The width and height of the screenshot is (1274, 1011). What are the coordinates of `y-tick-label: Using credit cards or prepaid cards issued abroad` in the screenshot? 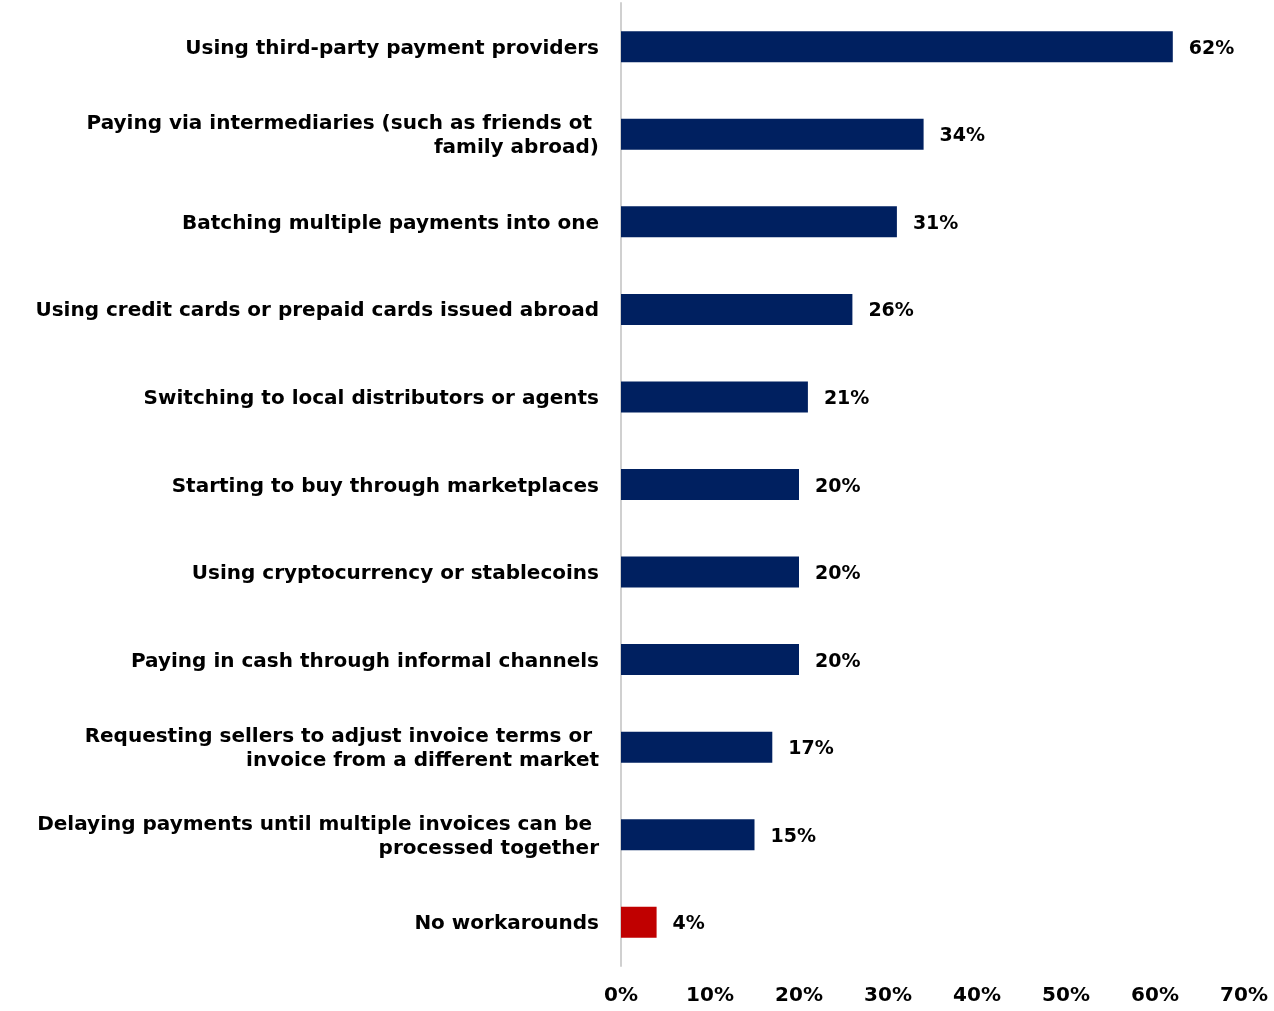 It's located at (317, 309).